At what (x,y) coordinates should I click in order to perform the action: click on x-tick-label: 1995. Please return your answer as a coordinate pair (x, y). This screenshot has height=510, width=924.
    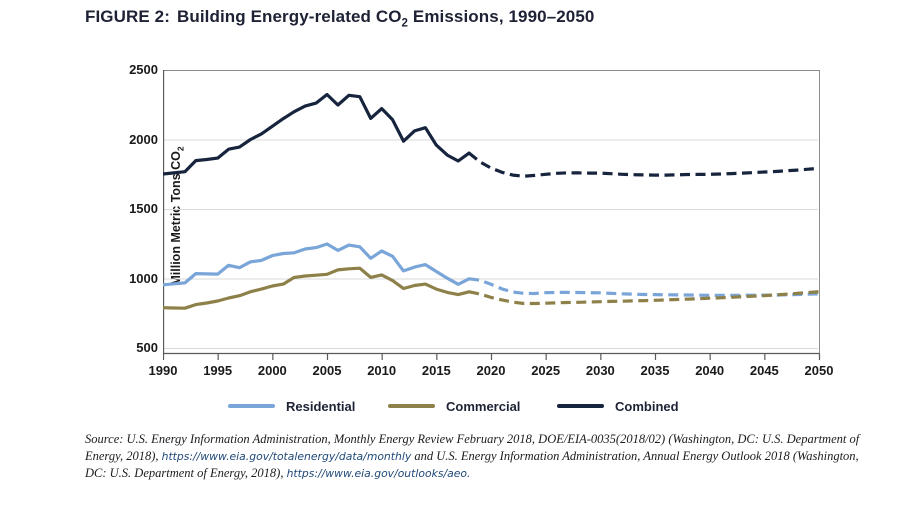
    Looking at the image, I should click on (218, 370).